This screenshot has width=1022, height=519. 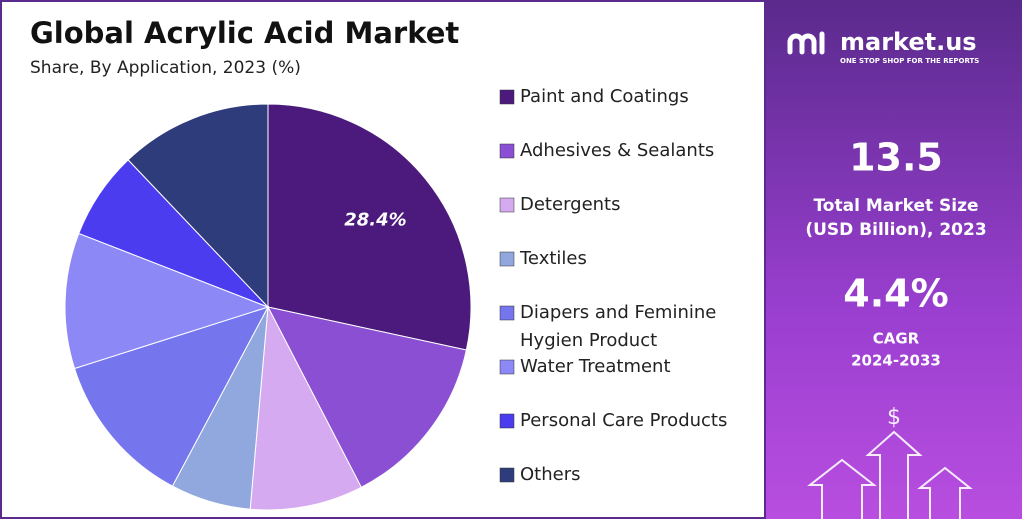 I want to click on market-size: 13.5, so click(x=896, y=158).